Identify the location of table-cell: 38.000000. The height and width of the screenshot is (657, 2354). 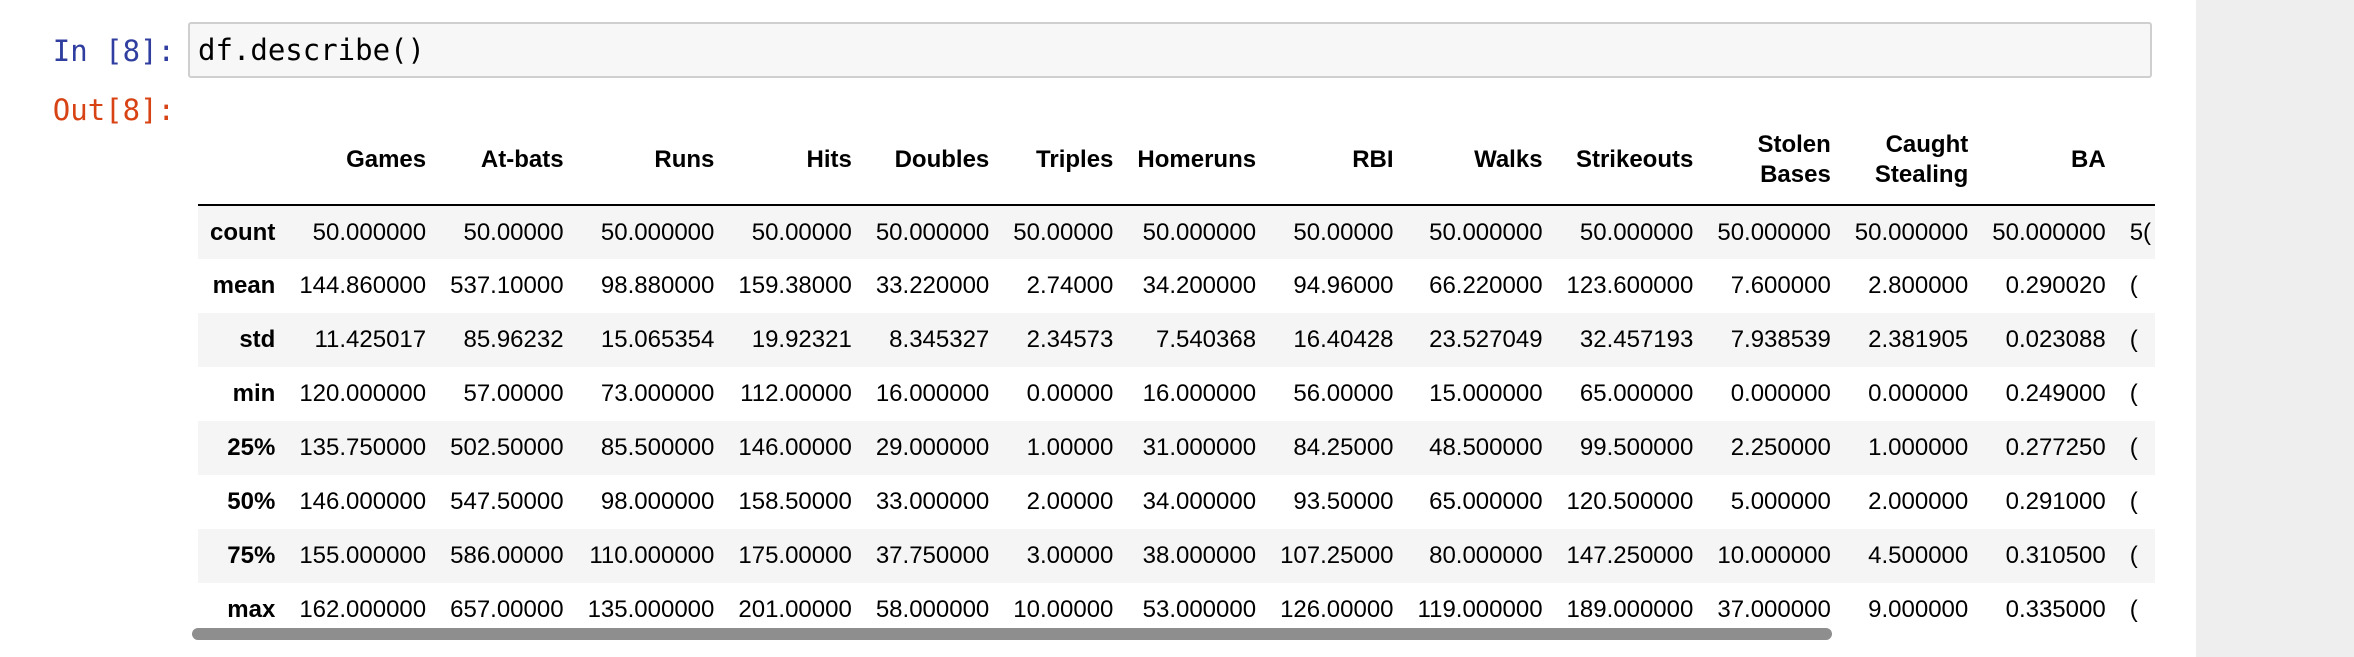
(1199, 555).